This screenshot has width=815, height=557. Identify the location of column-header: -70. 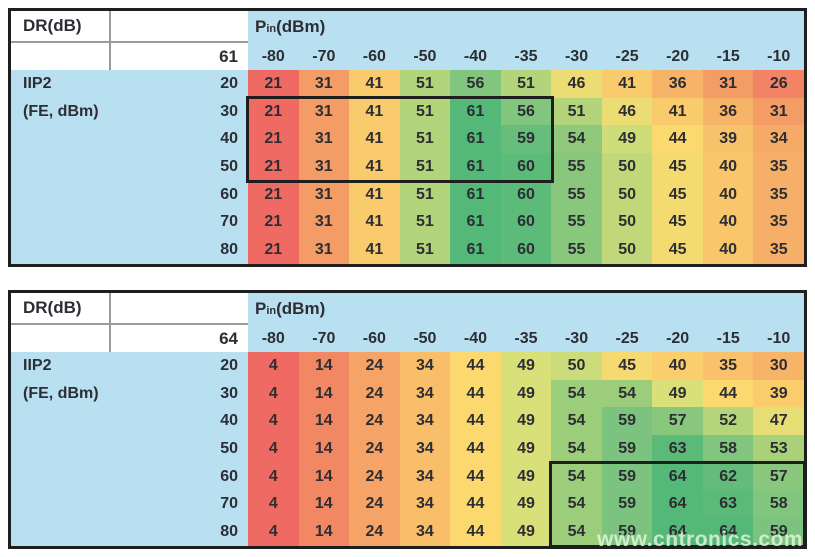
(324, 56).